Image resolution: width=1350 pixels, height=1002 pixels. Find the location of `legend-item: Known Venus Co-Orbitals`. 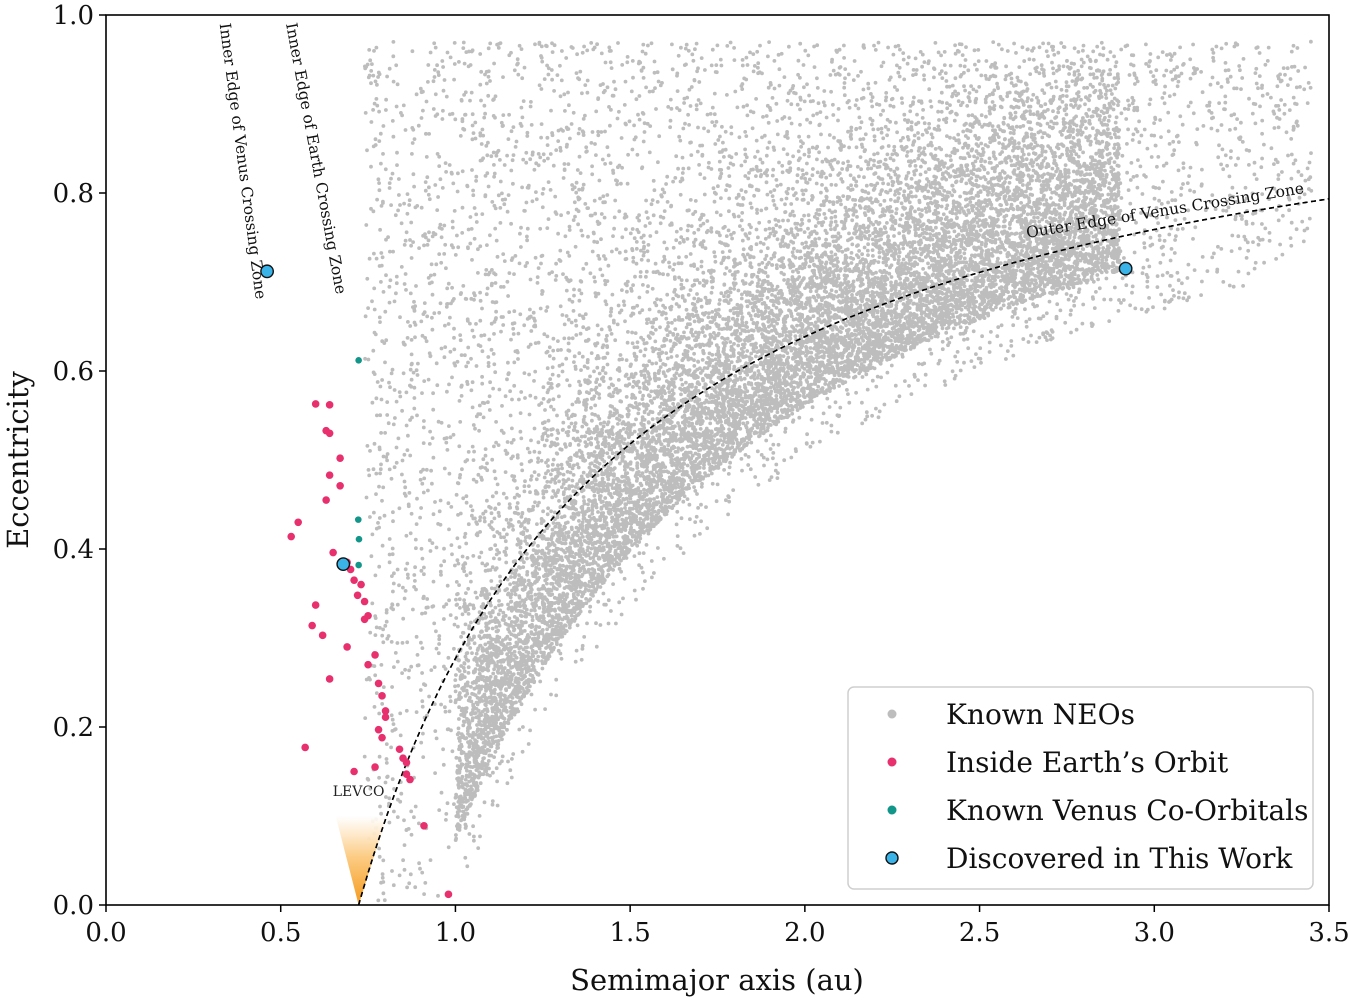

legend-item: Known Venus Co-Orbitals is located at coordinates (1098, 810).